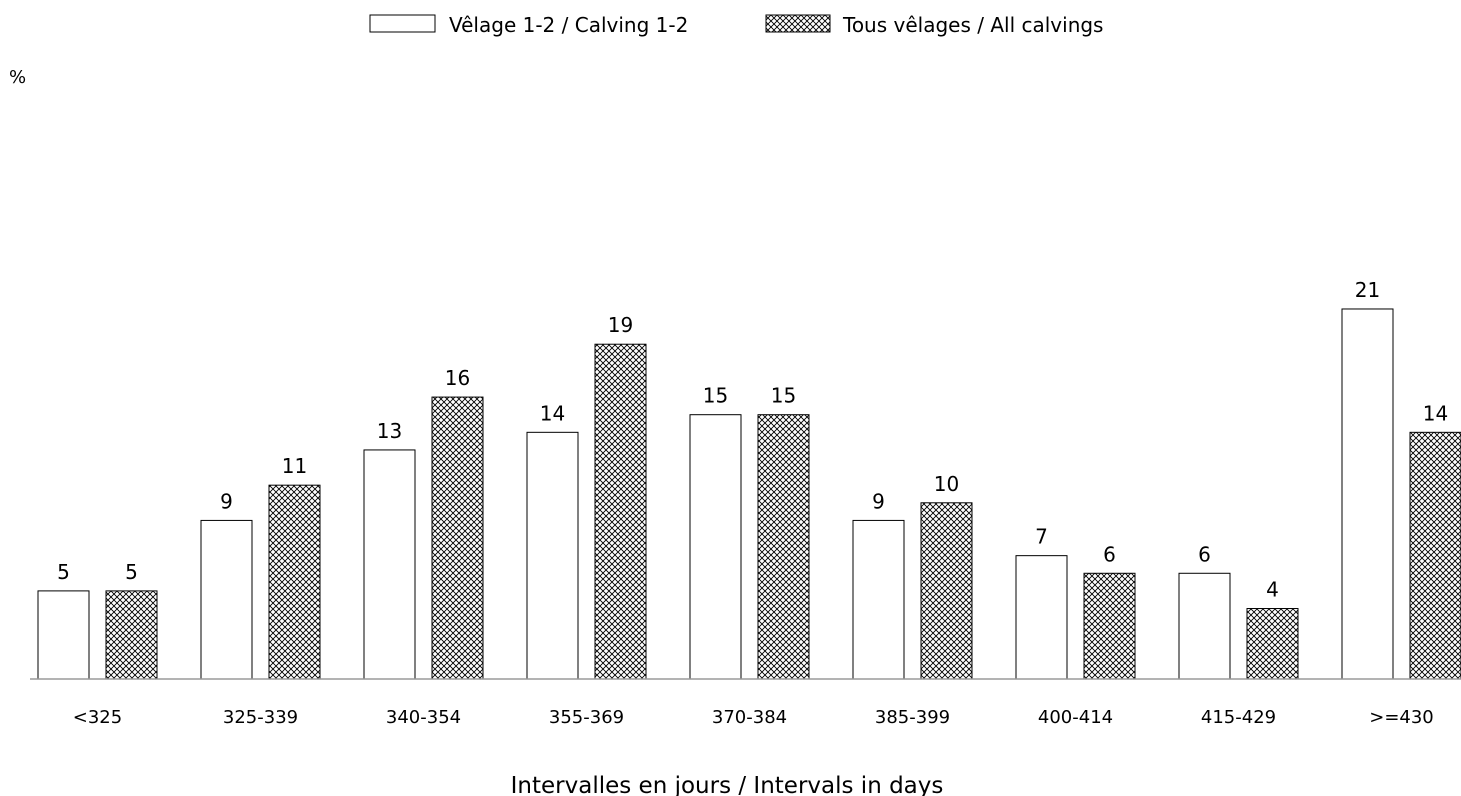 This screenshot has height=796, width=1461. Describe the element at coordinates (423, 717) in the screenshot. I see `x-tick-label-2: 340-354` at that location.